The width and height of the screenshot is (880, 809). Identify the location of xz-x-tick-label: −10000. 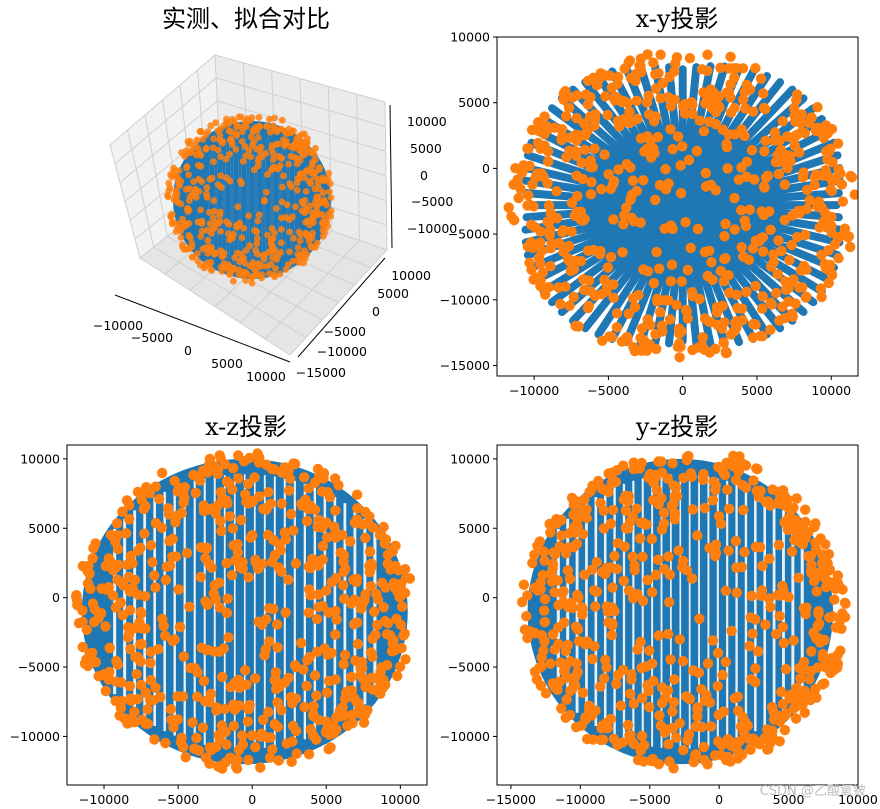
(104, 799).